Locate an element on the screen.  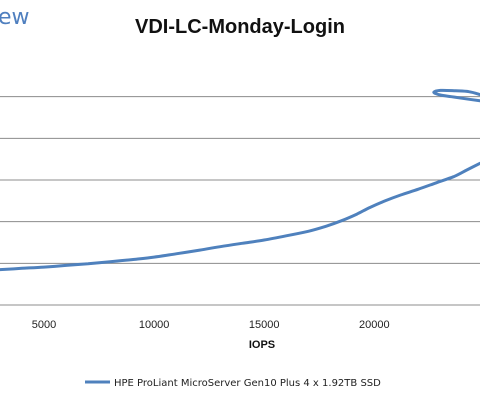
x-tick-label-1: 10000 is located at coordinates (154, 325).